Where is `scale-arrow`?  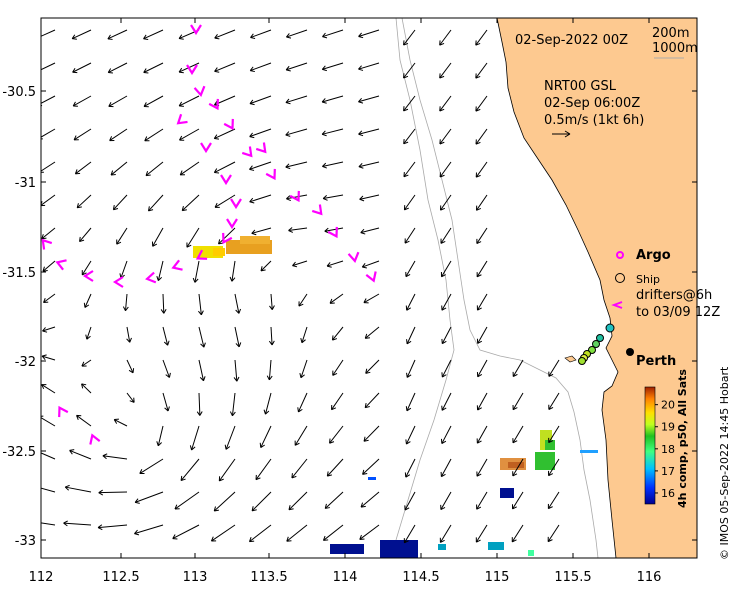
scale-arrow is located at coordinates (561, 134).